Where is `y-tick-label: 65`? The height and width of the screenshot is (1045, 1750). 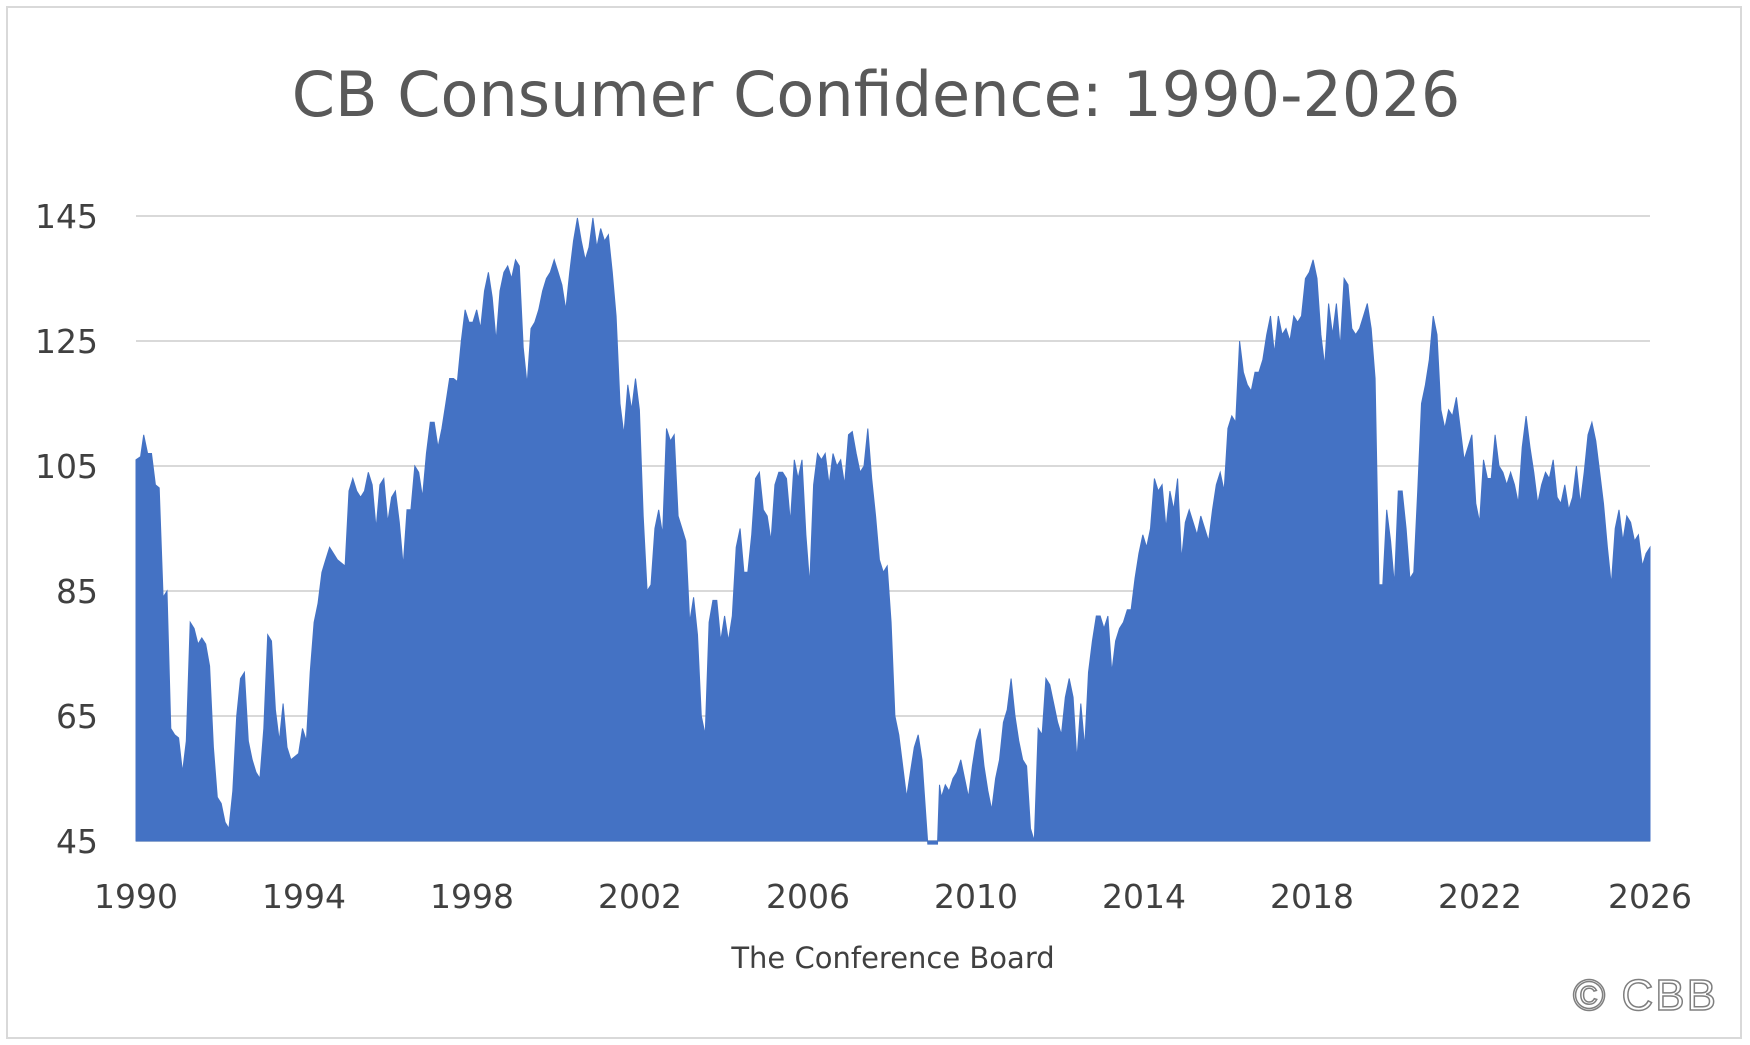
y-tick-label: 65 is located at coordinates (77, 716).